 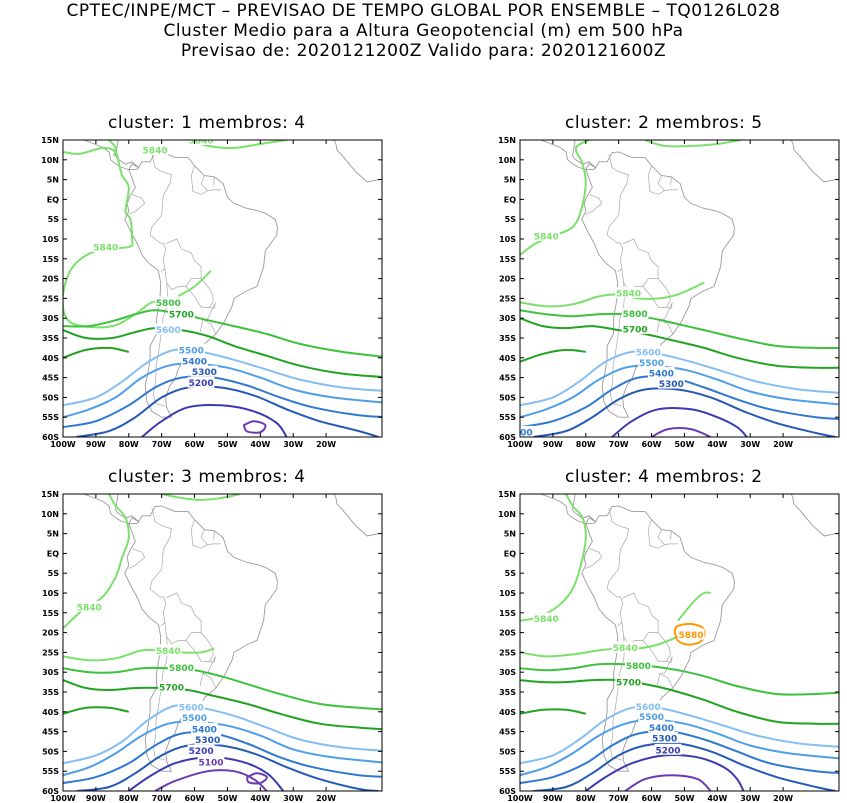 I want to click on lon-tick-label: 40W, so click(x=717, y=798).